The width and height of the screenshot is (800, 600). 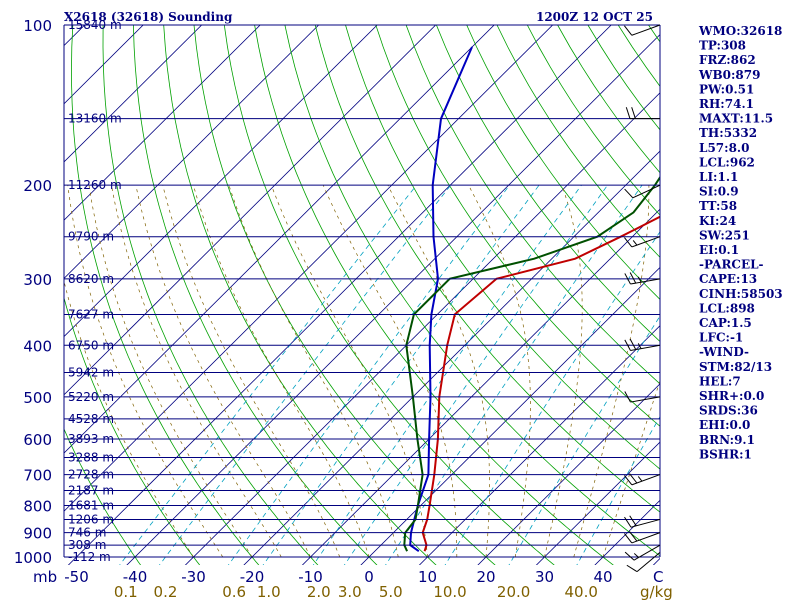 What do you see at coordinates (91, 519) in the screenshot?
I see `height-label: 1206 m` at bounding box center [91, 519].